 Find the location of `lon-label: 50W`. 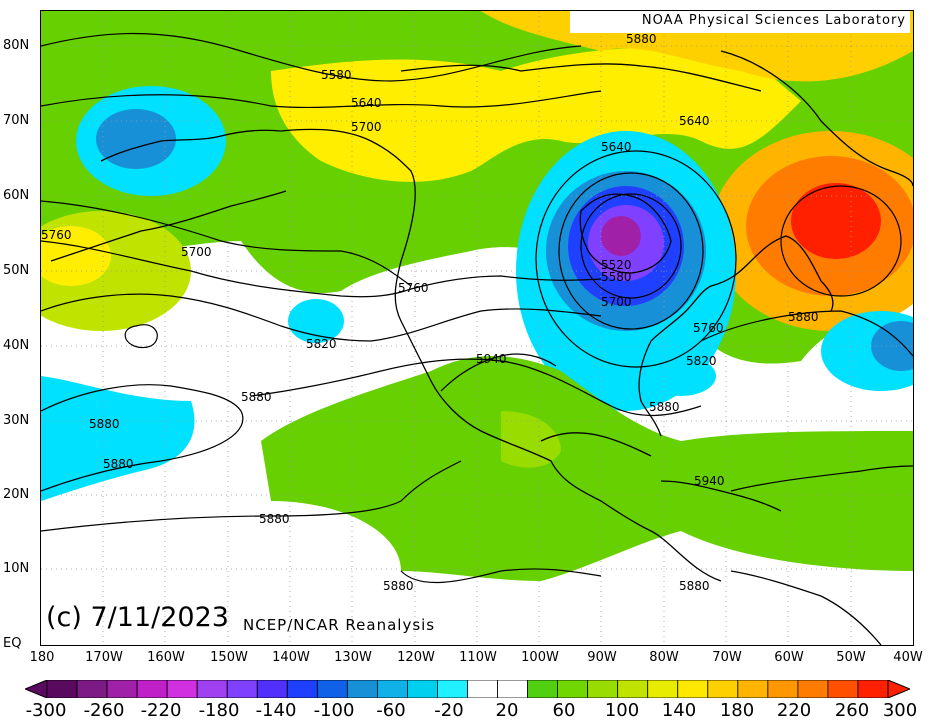

lon-label: 50W is located at coordinates (851, 657).